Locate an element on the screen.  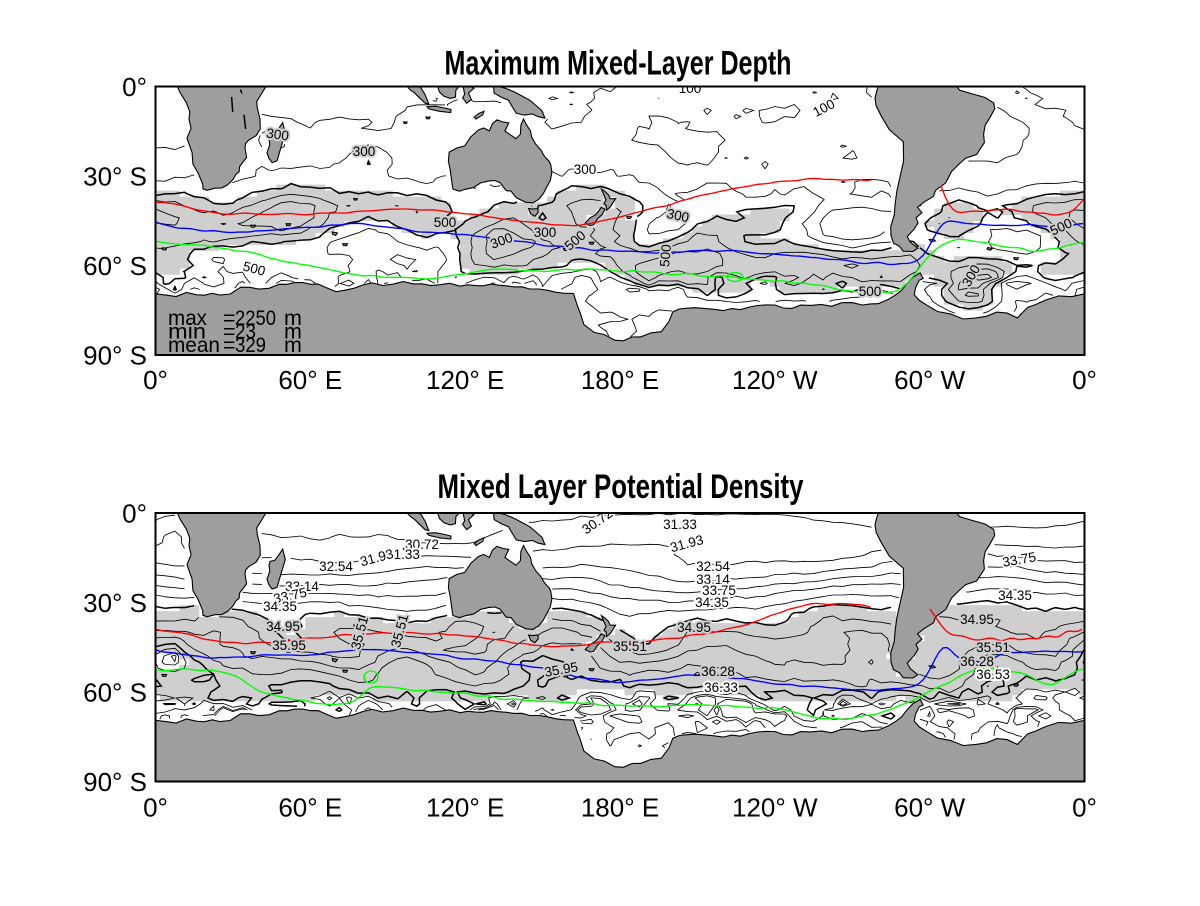
svg-text: 33.75 is located at coordinates (719, 590).